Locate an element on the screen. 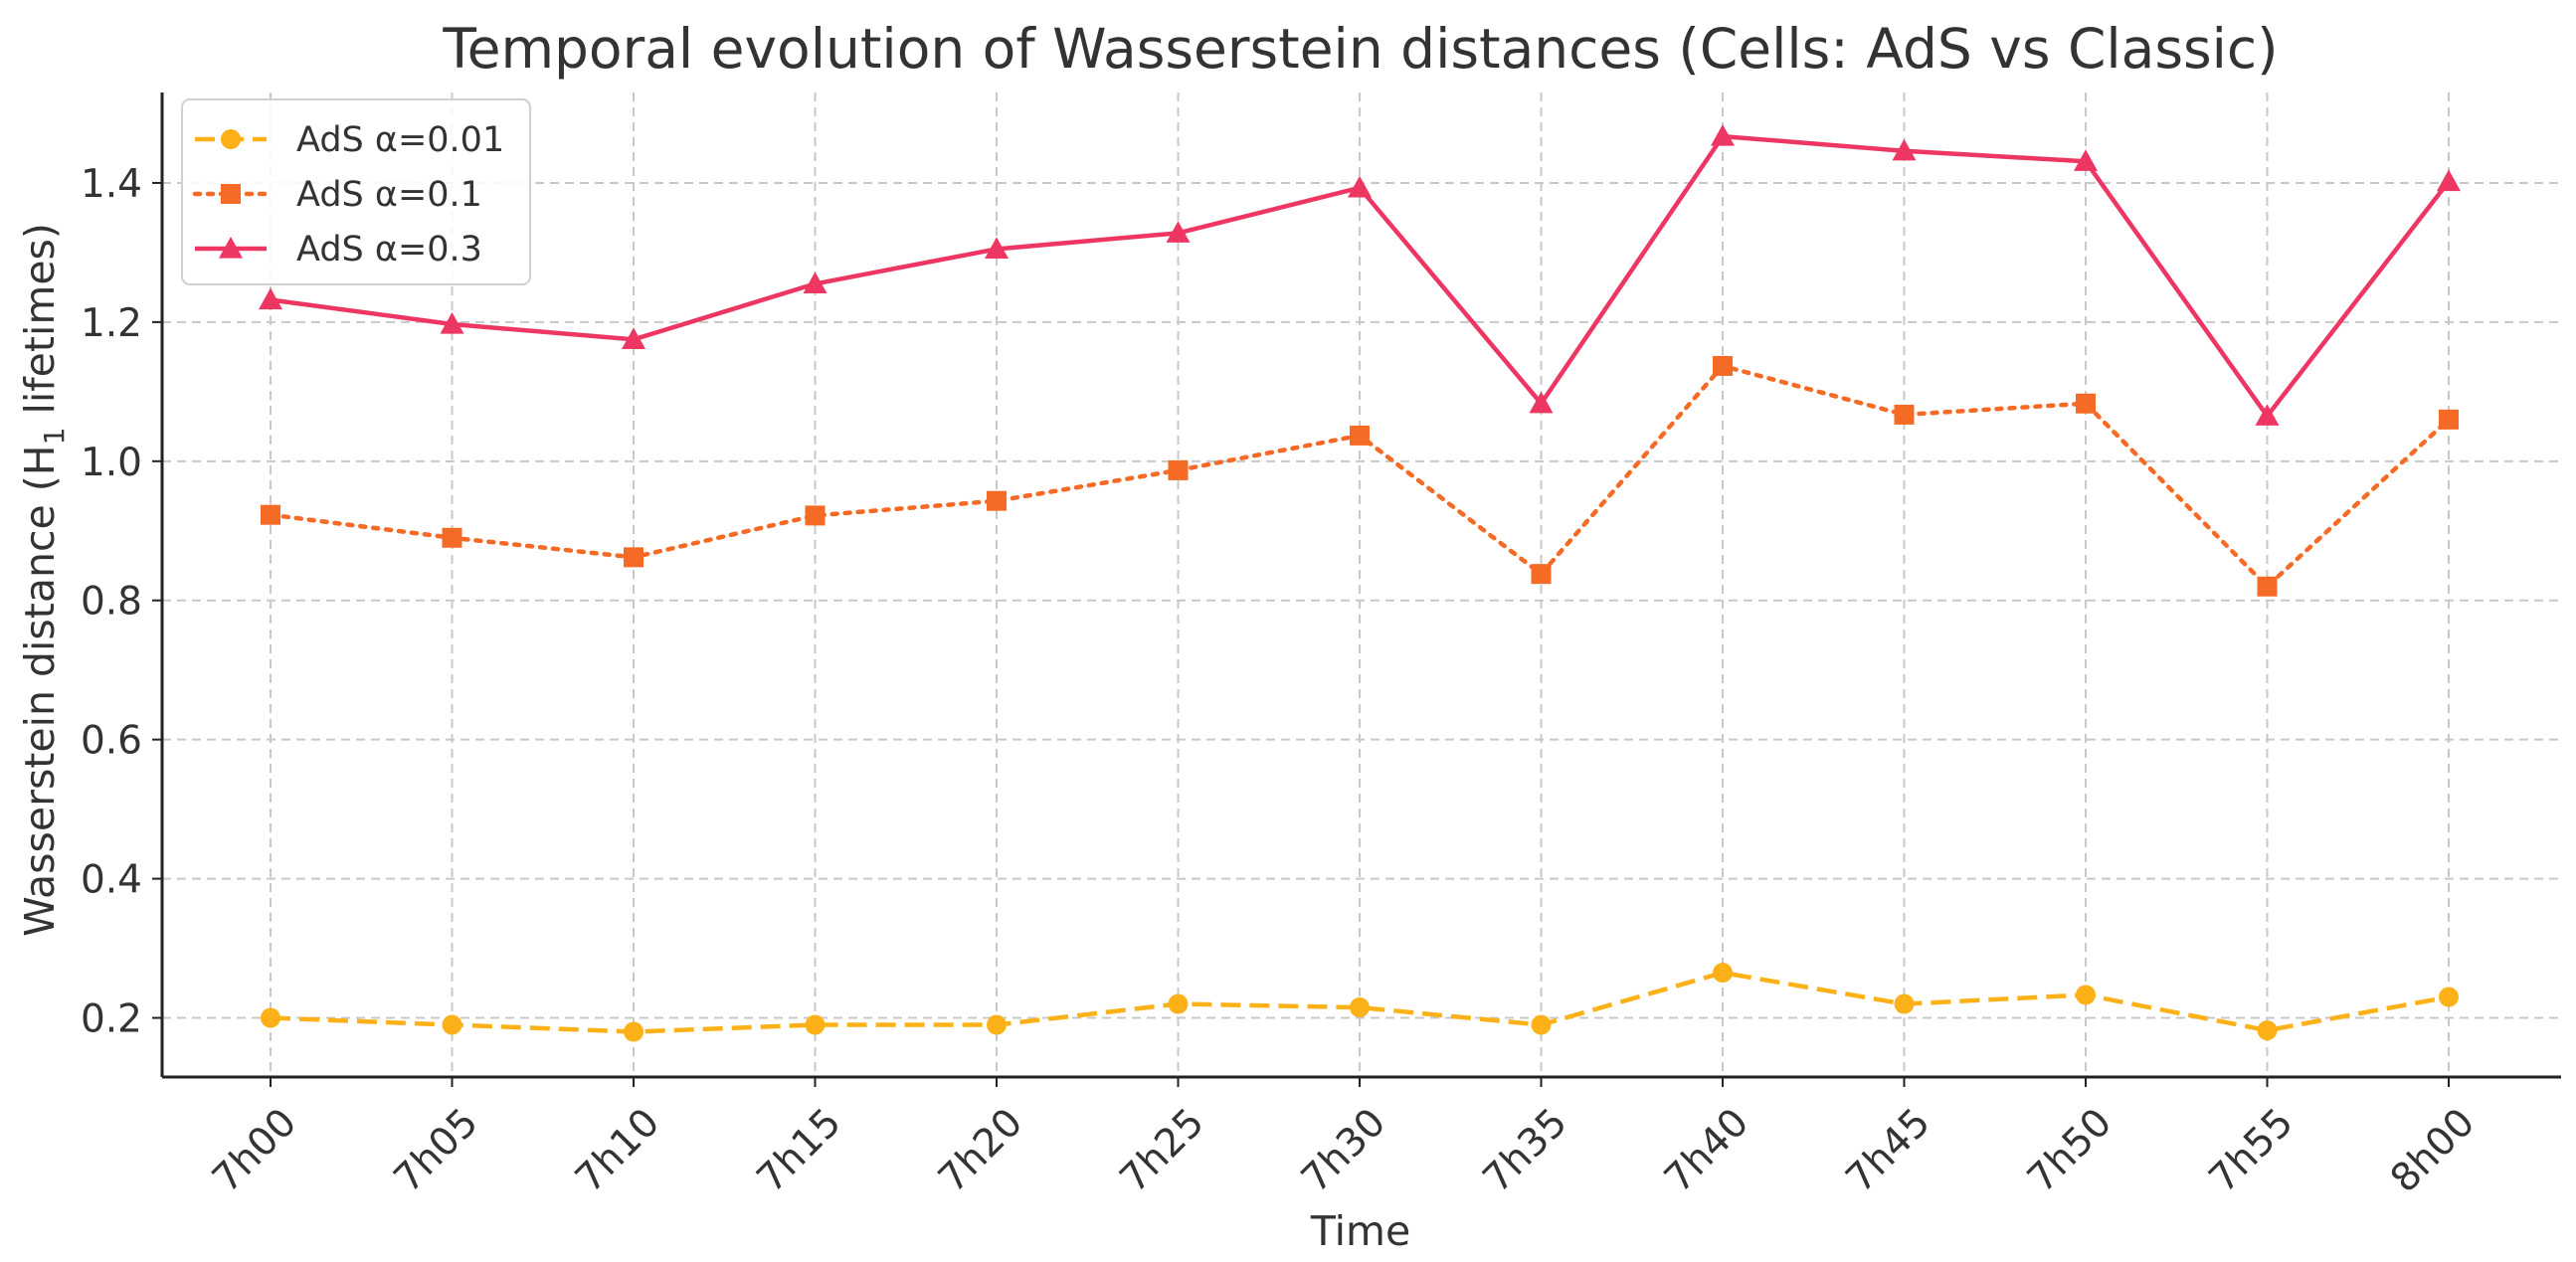 This screenshot has height=1262, width=2576. y-tick-label: 1.4 is located at coordinates (111, 184).